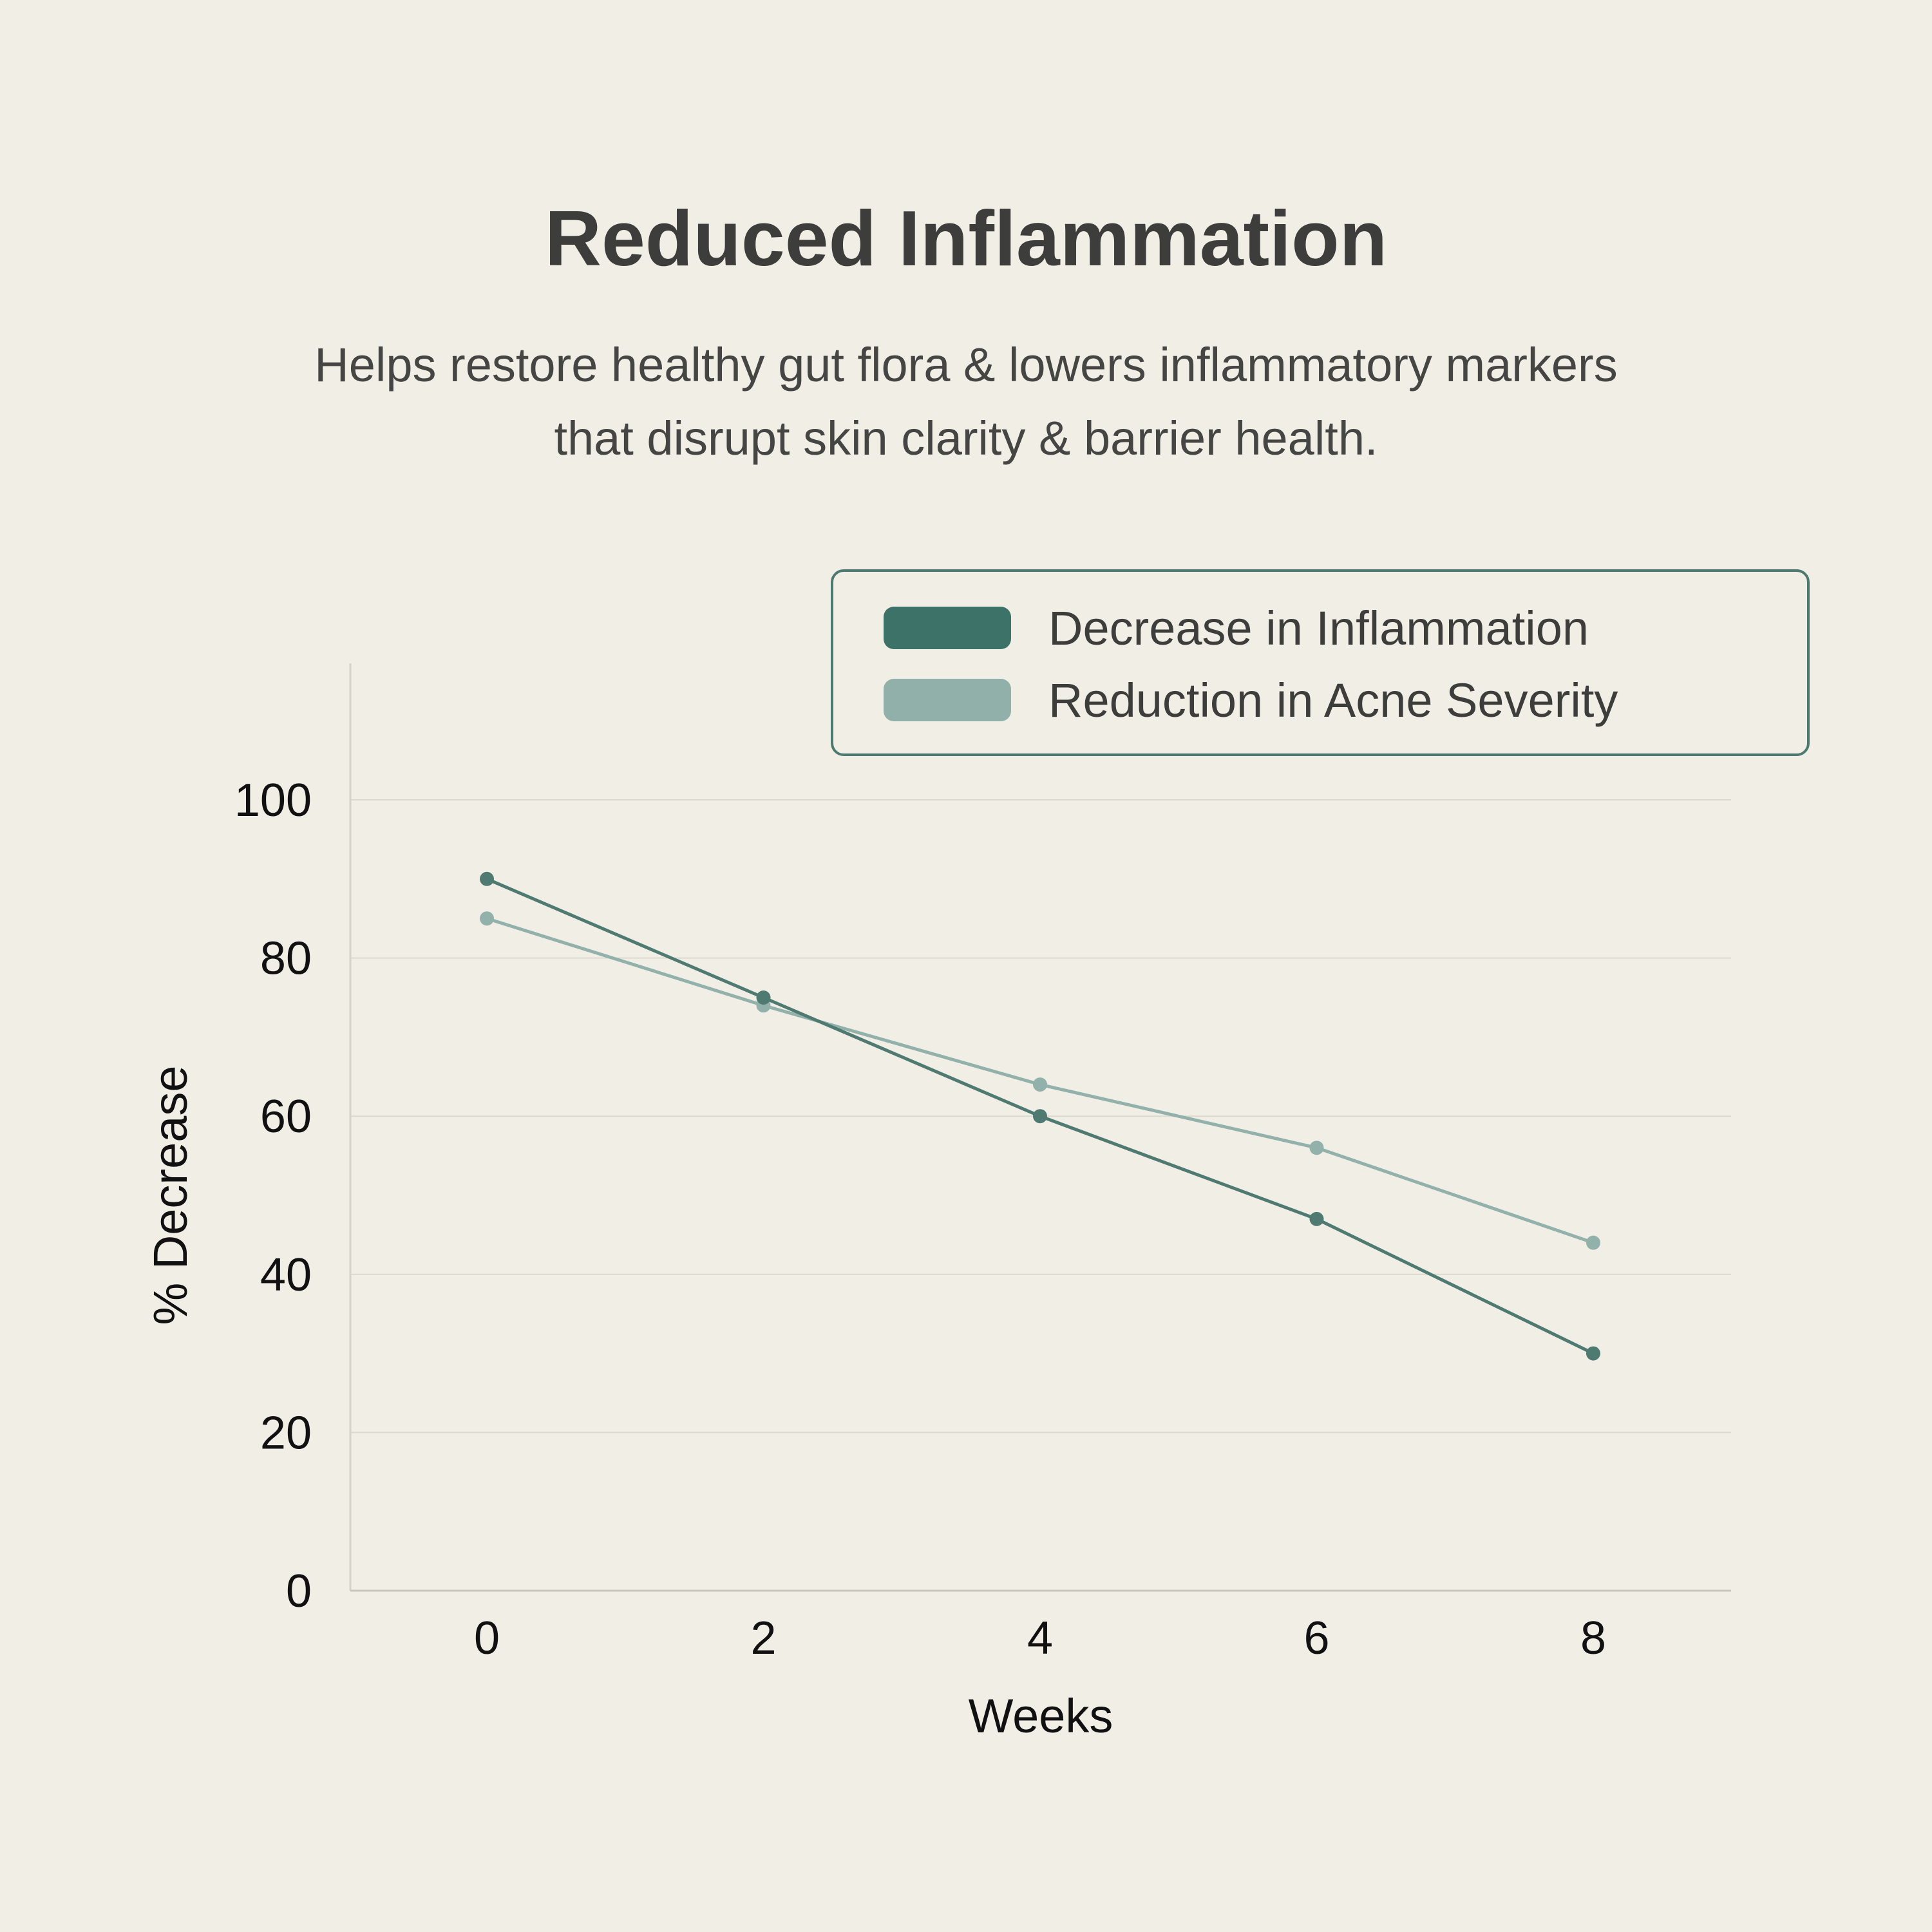 Image resolution: width=1932 pixels, height=1932 pixels. Describe the element at coordinates (1316, 1638) in the screenshot. I see `x-tick-label: 6` at that location.